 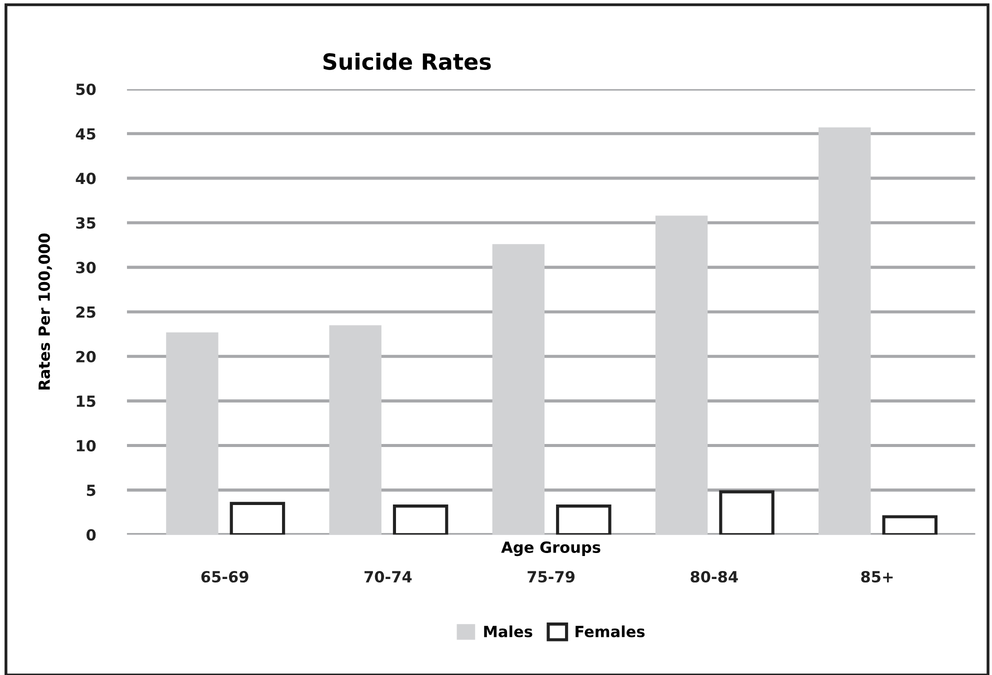 What do you see at coordinates (550, 548) in the screenshot?
I see `x-axis-title: Age Groups` at bounding box center [550, 548].